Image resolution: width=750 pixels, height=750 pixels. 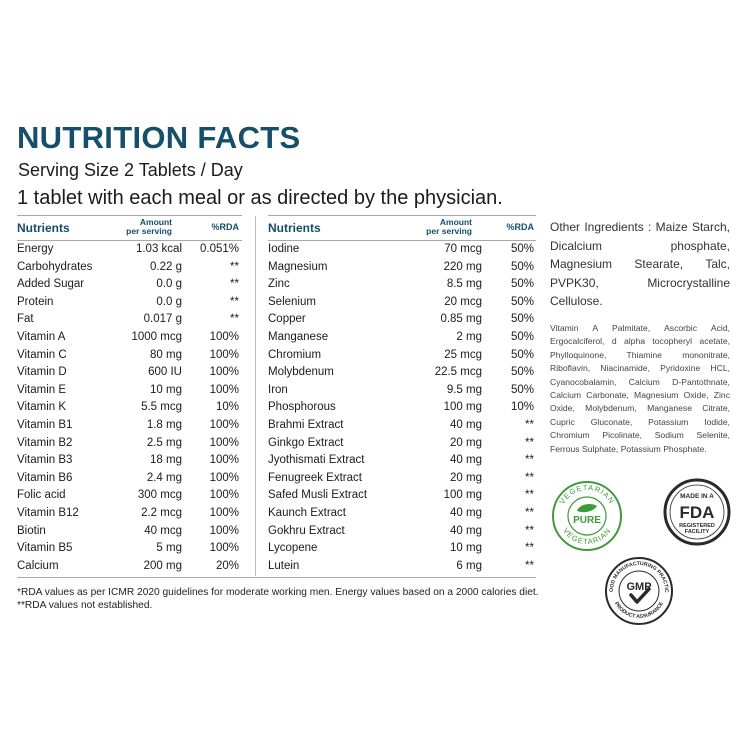 I want to click on table-row: Vitamin E 10 mg 100%, so click(x=129, y=391).